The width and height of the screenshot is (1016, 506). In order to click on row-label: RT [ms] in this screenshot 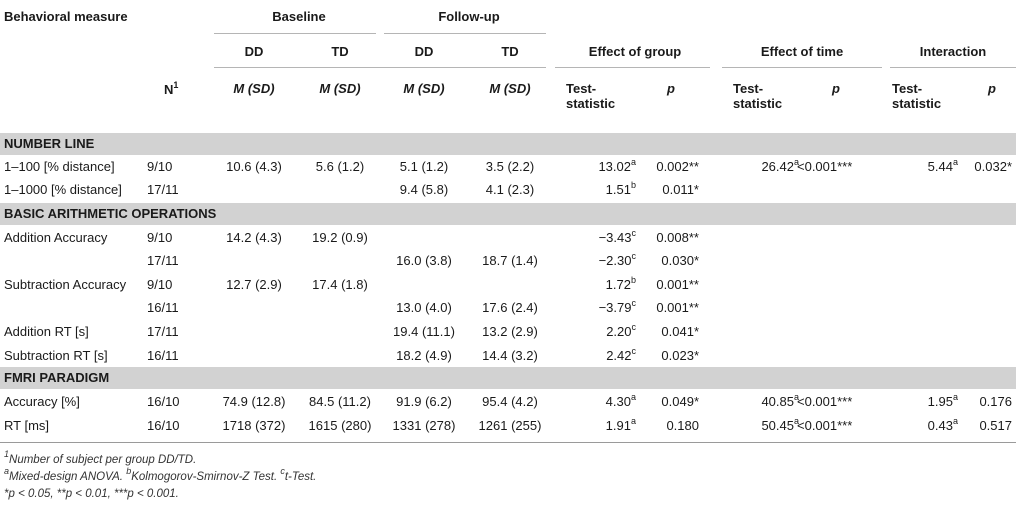, I will do `click(27, 425)`.